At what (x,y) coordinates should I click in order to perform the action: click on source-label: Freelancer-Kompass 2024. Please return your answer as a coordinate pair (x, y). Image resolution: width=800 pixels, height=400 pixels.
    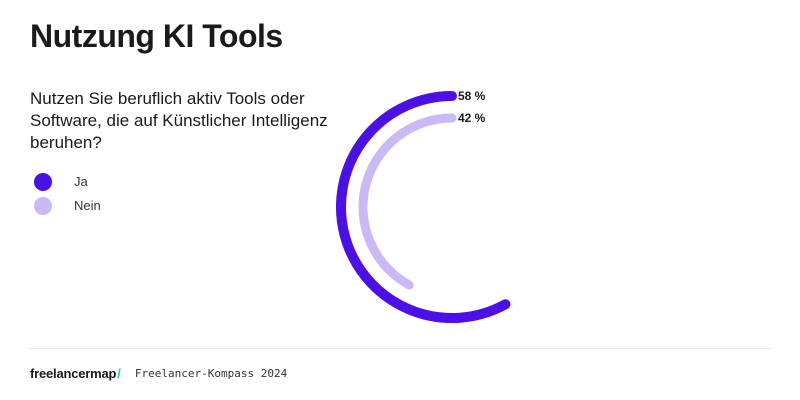
    Looking at the image, I should click on (211, 373).